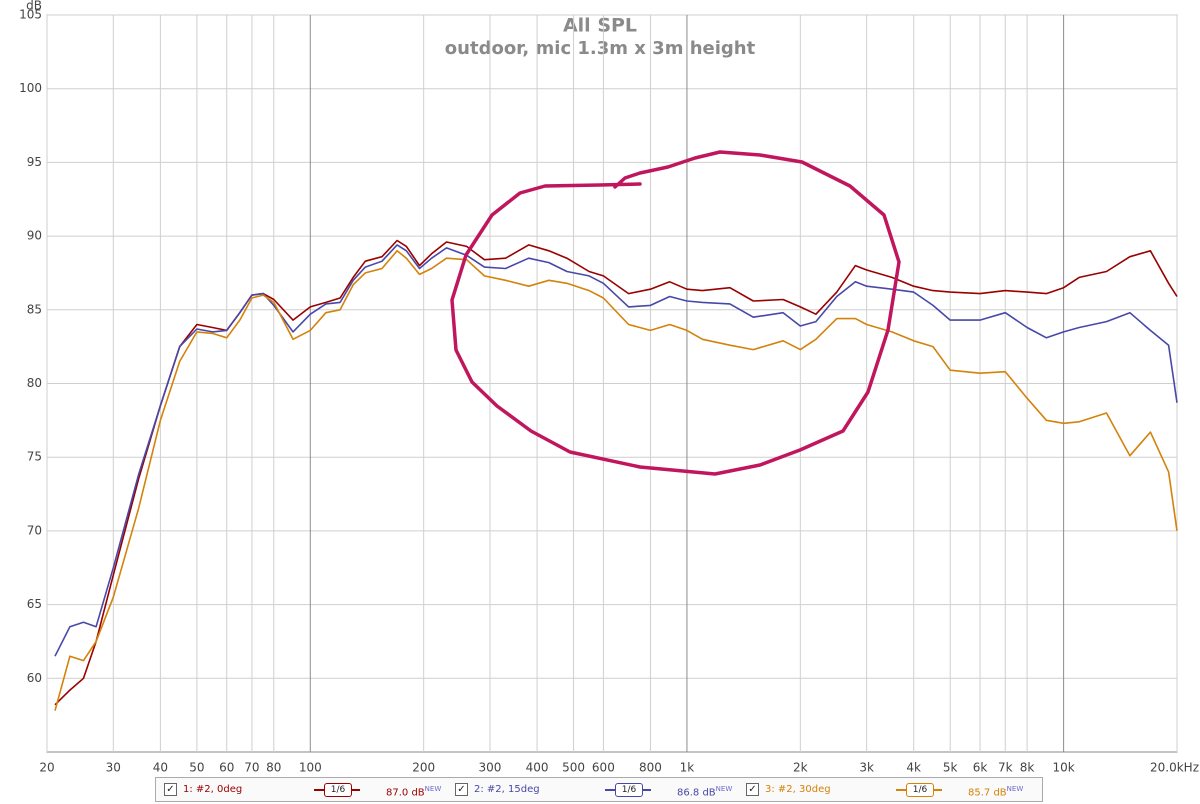  Describe the element at coordinates (507, 789) in the screenshot. I see `legend-label: 2: #2, 15deg` at that location.